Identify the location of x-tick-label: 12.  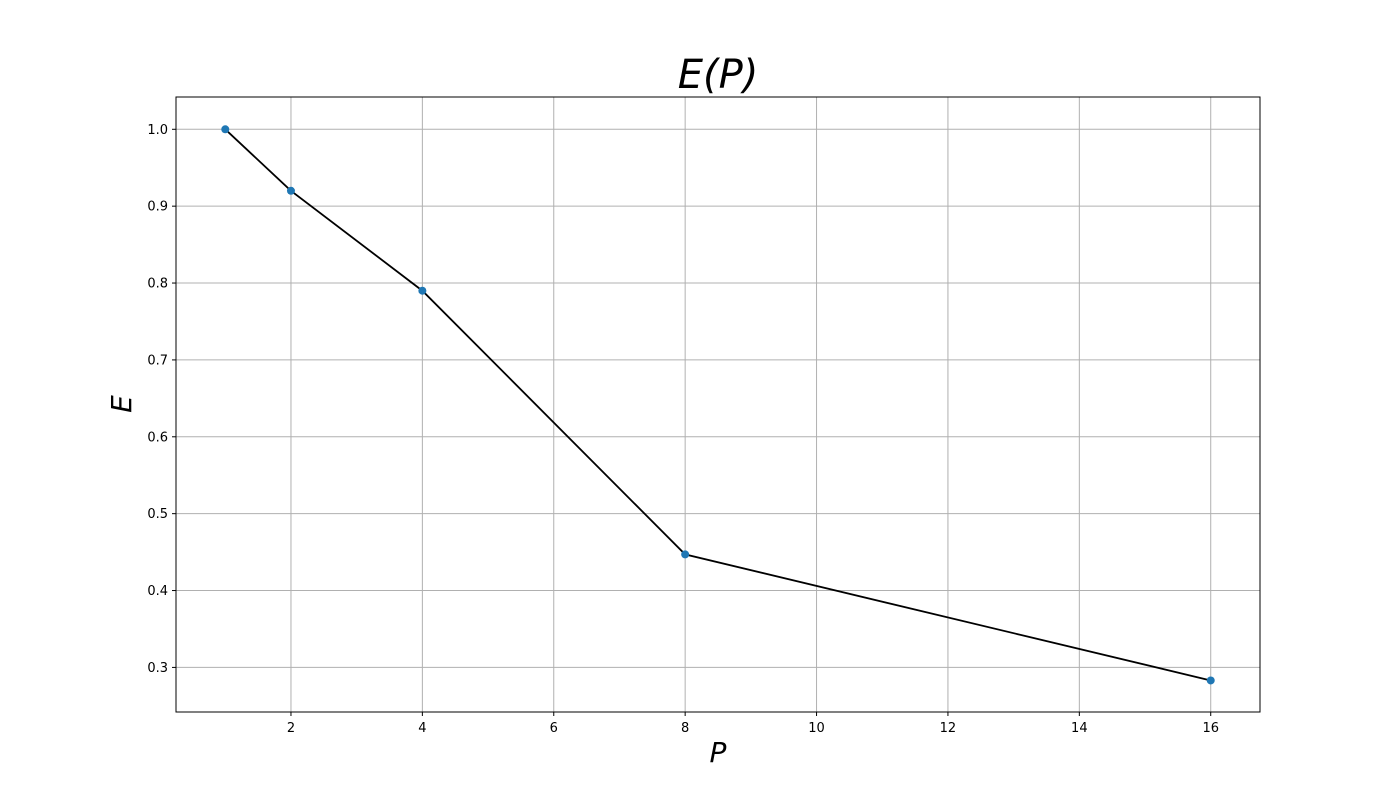
(948, 728).